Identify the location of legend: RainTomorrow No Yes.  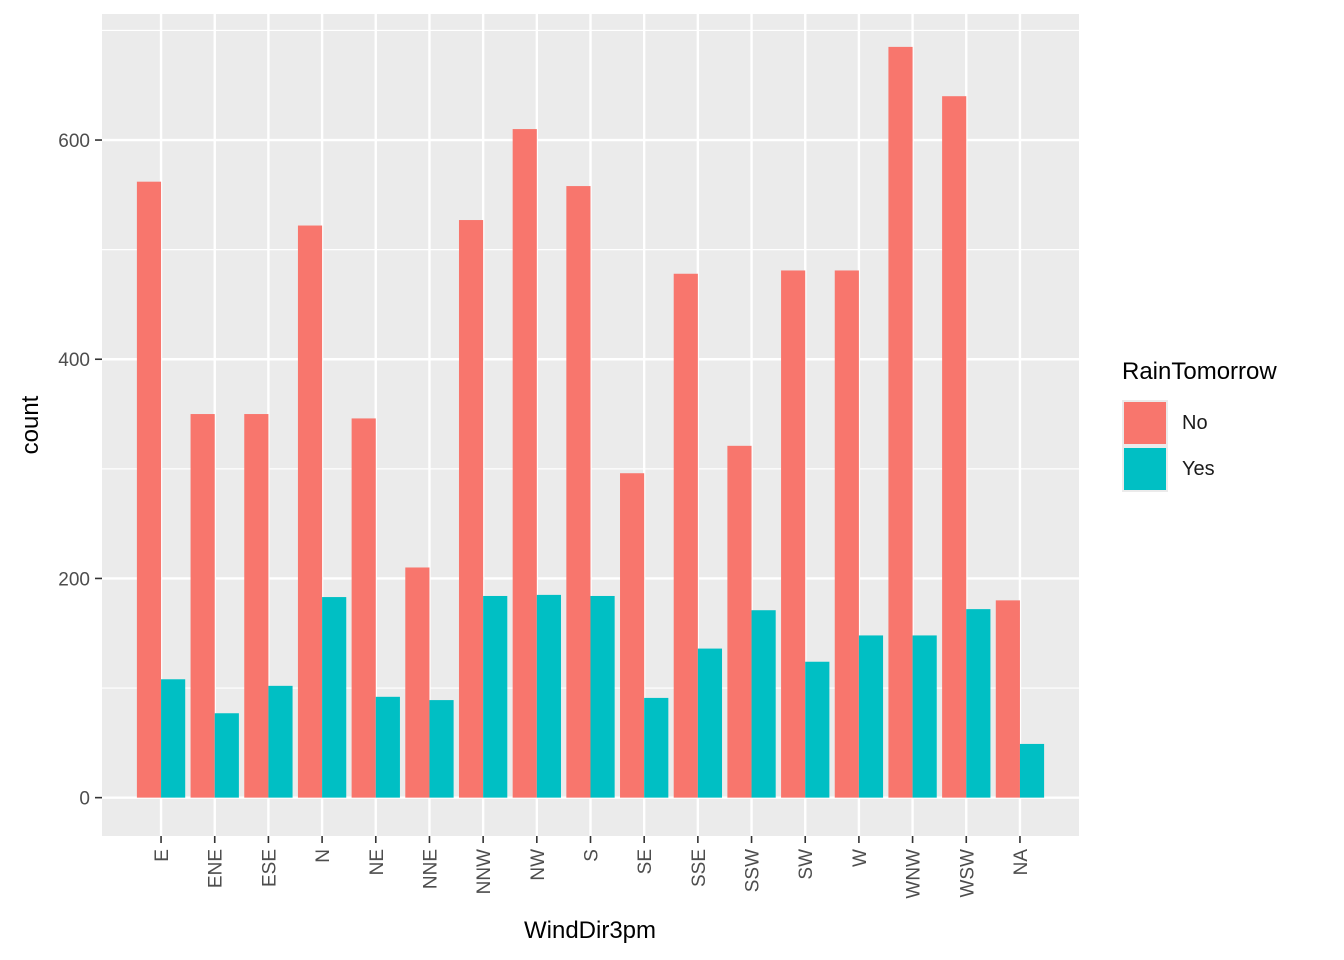
(1199, 425).